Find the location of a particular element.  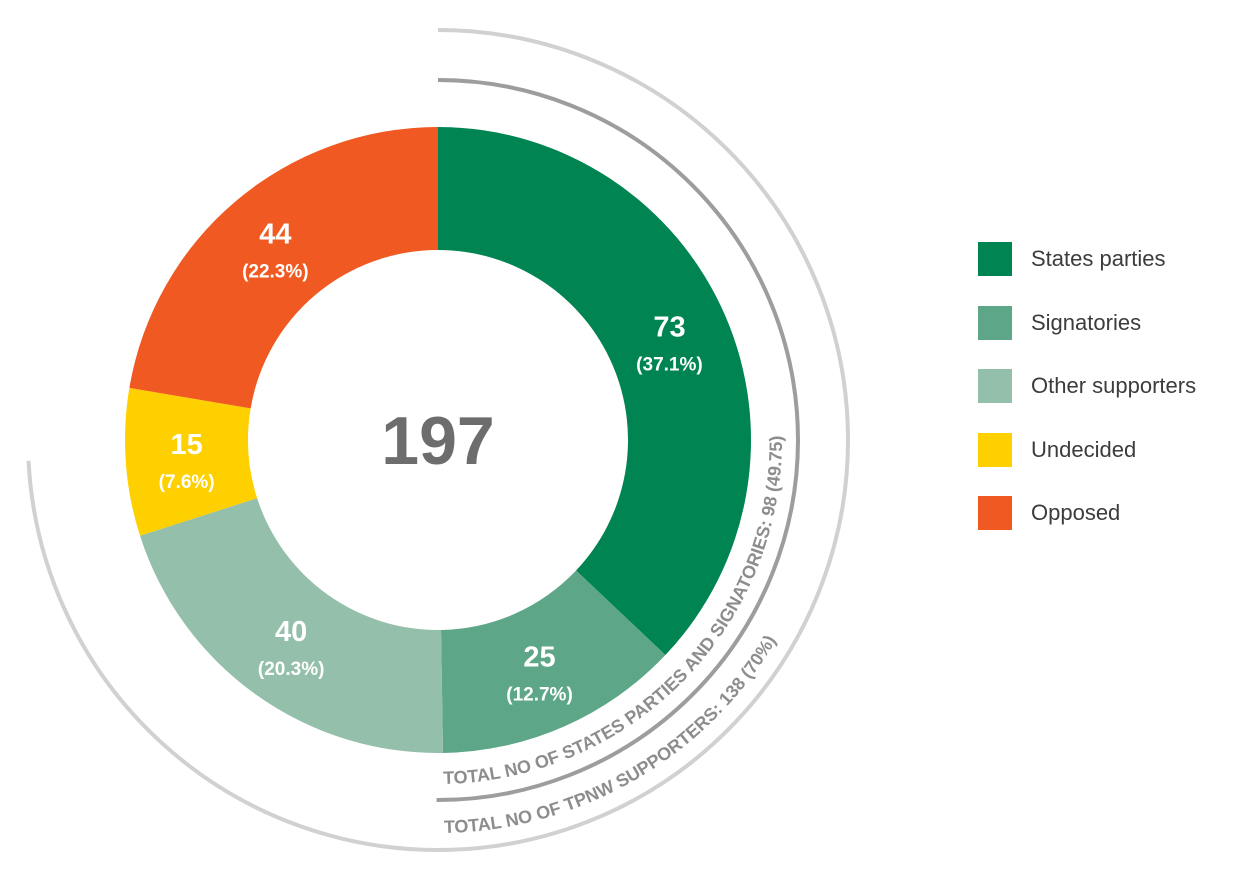

value-label-states-parties: 73 is located at coordinates (669, 327).